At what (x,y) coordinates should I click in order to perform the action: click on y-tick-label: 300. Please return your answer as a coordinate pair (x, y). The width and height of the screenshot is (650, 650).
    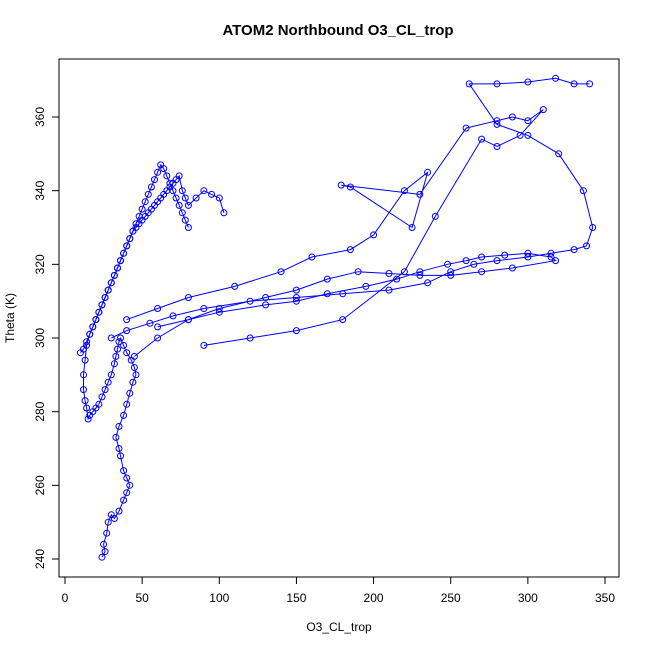
    Looking at the image, I should click on (40, 338).